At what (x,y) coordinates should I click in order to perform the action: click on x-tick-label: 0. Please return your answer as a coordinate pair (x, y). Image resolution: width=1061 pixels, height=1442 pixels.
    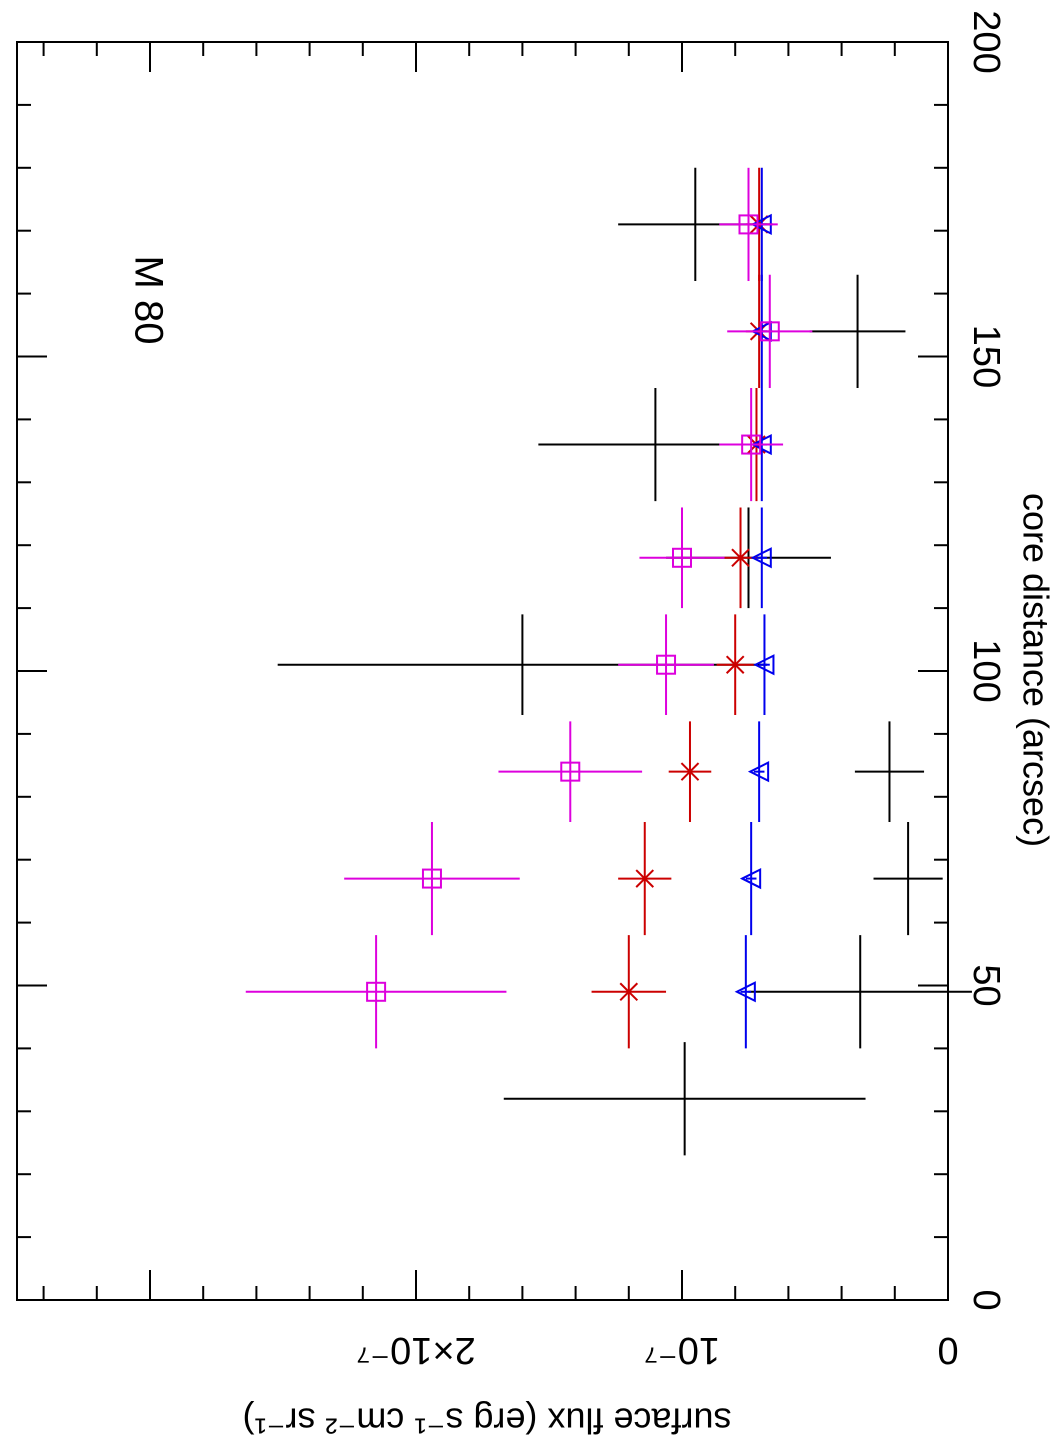
    Looking at the image, I should click on (986, 1299).